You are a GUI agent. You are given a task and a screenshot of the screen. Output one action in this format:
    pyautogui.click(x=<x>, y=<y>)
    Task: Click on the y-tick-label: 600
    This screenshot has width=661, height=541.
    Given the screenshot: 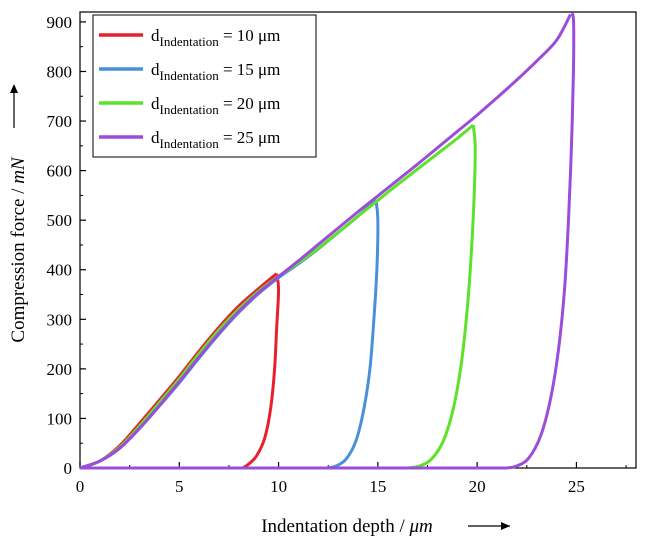 What is the action you would take?
    pyautogui.click(x=60, y=171)
    